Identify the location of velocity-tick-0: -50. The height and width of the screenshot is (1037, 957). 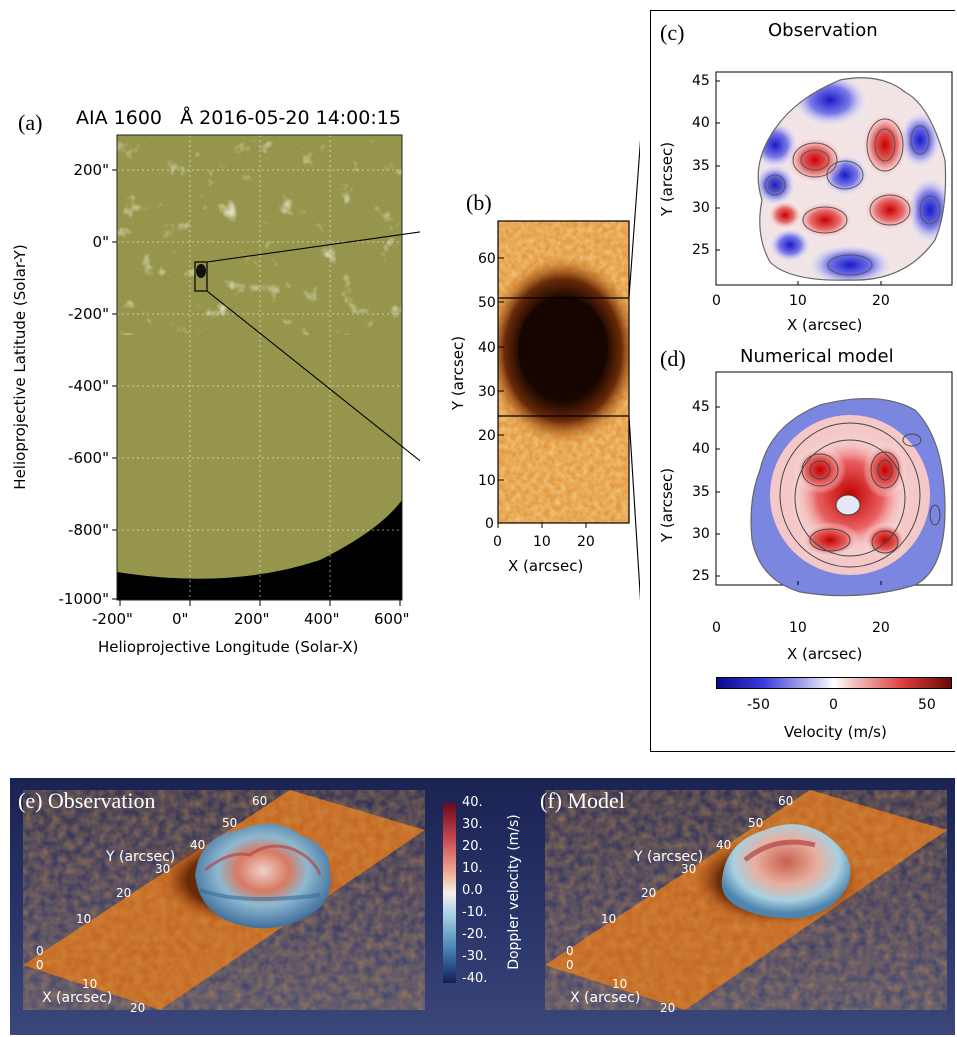
(758, 705).